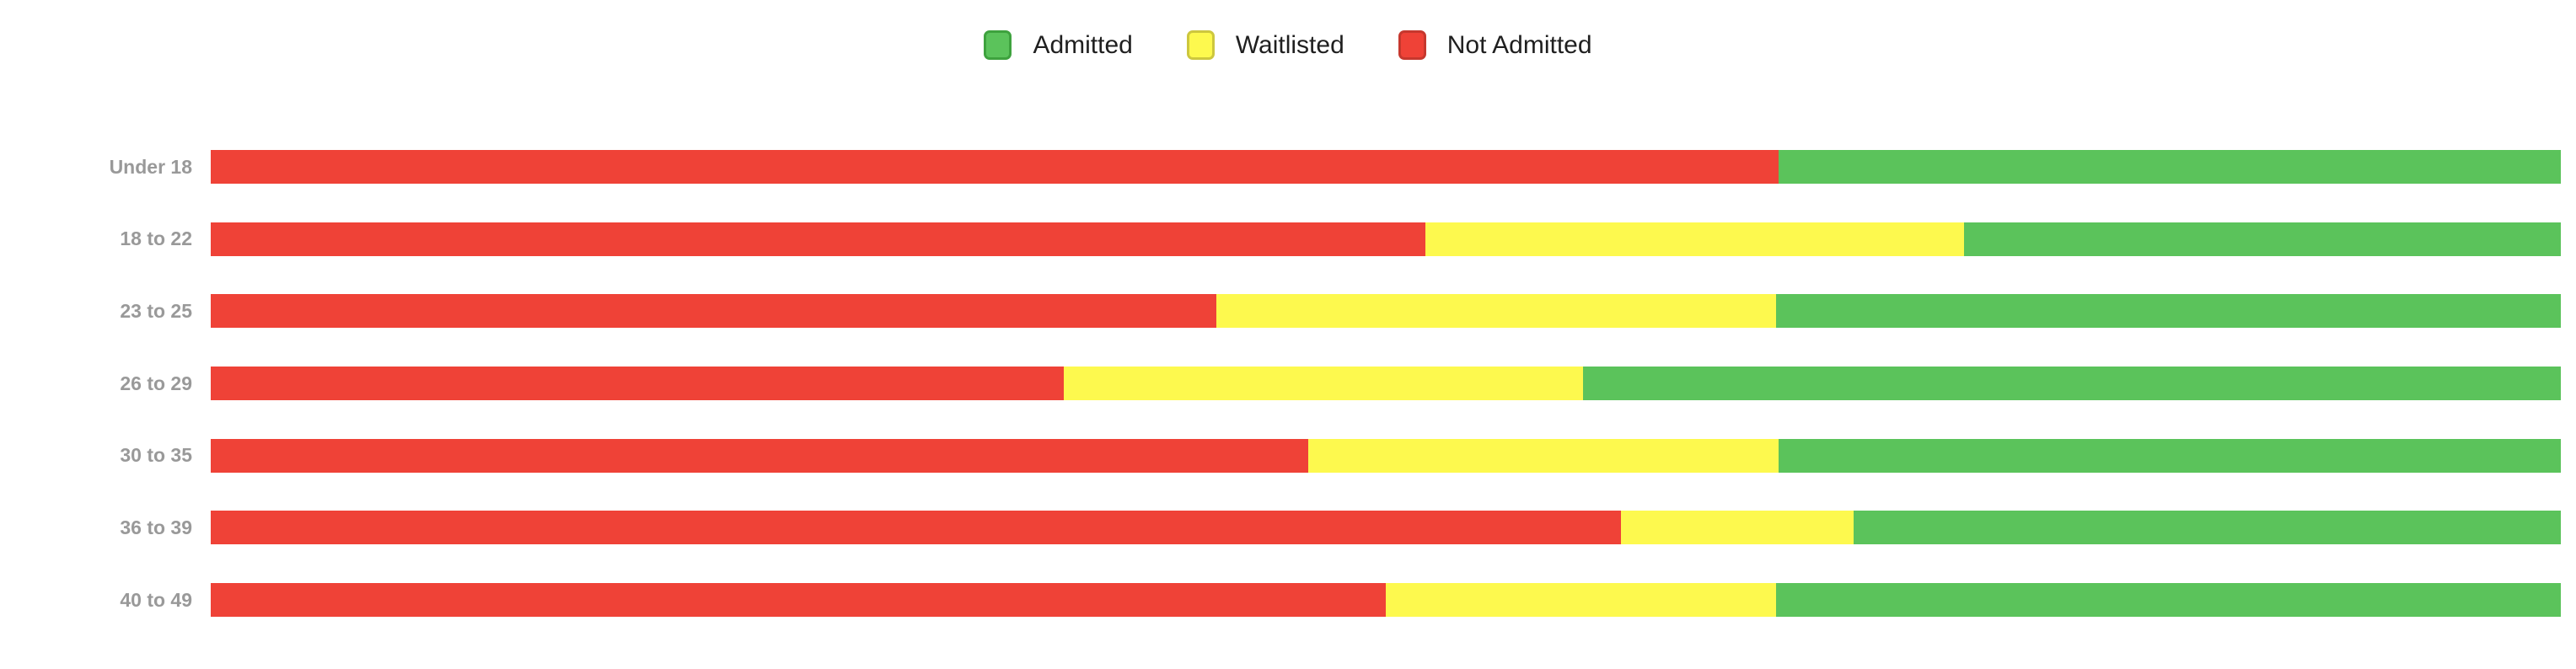 Image resolution: width=2576 pixels, height=669 pixels. I want to click on legend-swatch-waitlisted, so click(1200, 45).